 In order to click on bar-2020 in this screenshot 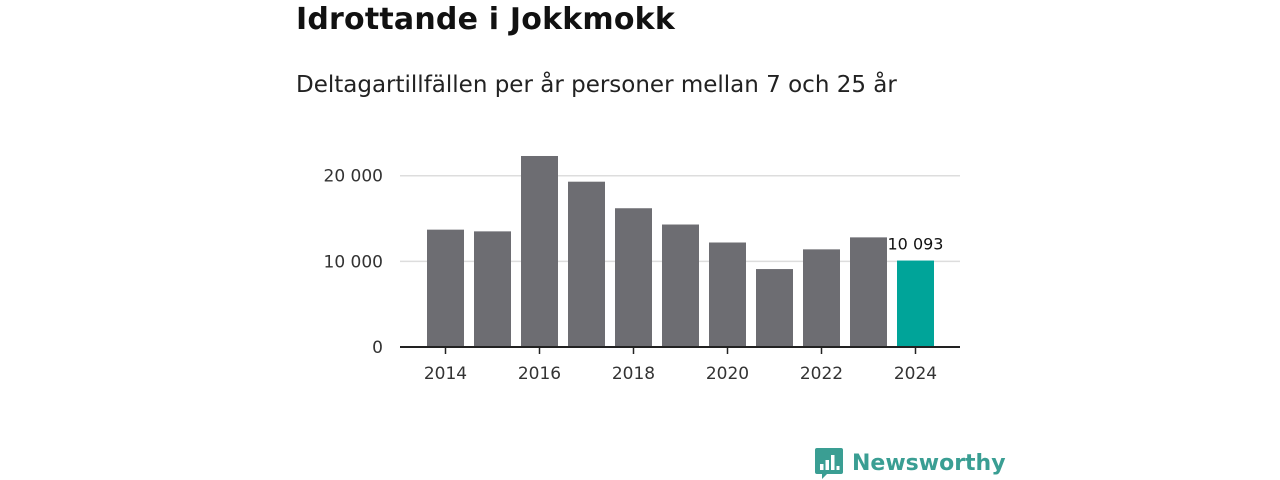, I will do `click(727, 294)`.